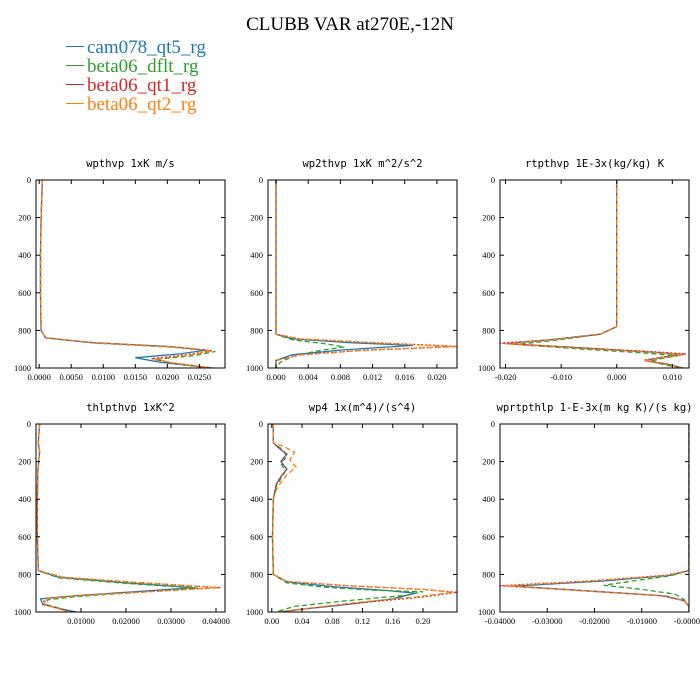 This screenshot has width=700, height=700. Describe the element at coordinates (362, 621) in the screenshot. I see `x-tick-label: 0.12` at that location.